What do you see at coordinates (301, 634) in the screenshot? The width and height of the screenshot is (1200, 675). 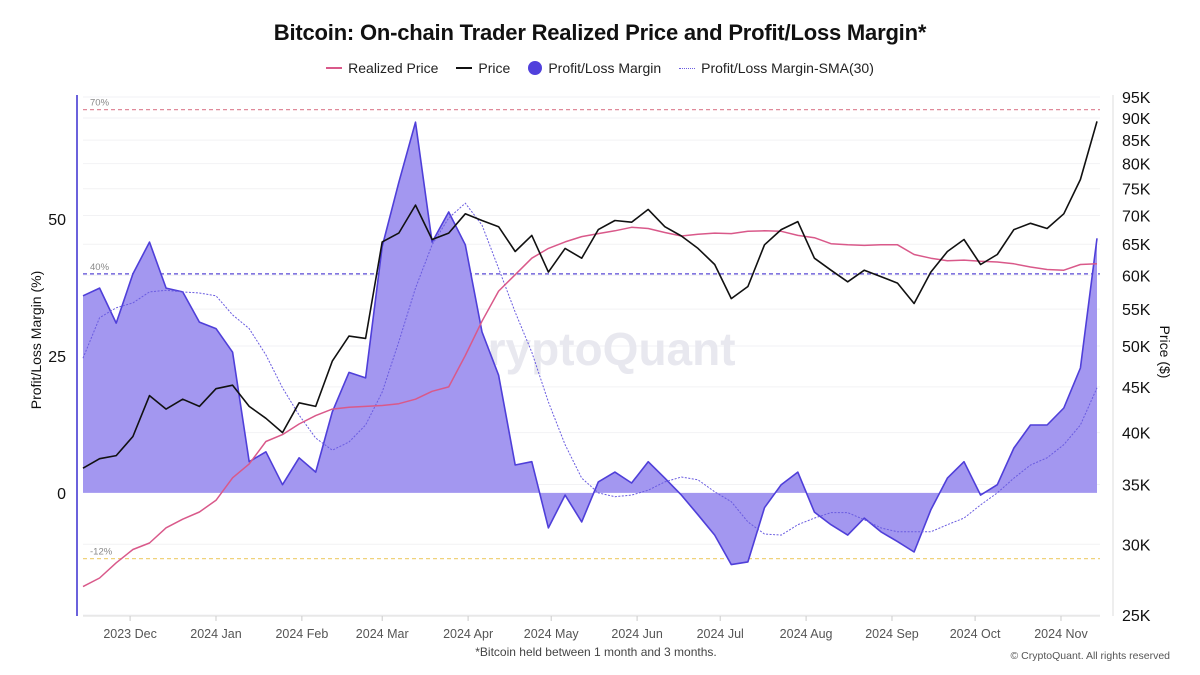 I see `x-tick-label: 2024 Feb` at bounding box center [301, 634].